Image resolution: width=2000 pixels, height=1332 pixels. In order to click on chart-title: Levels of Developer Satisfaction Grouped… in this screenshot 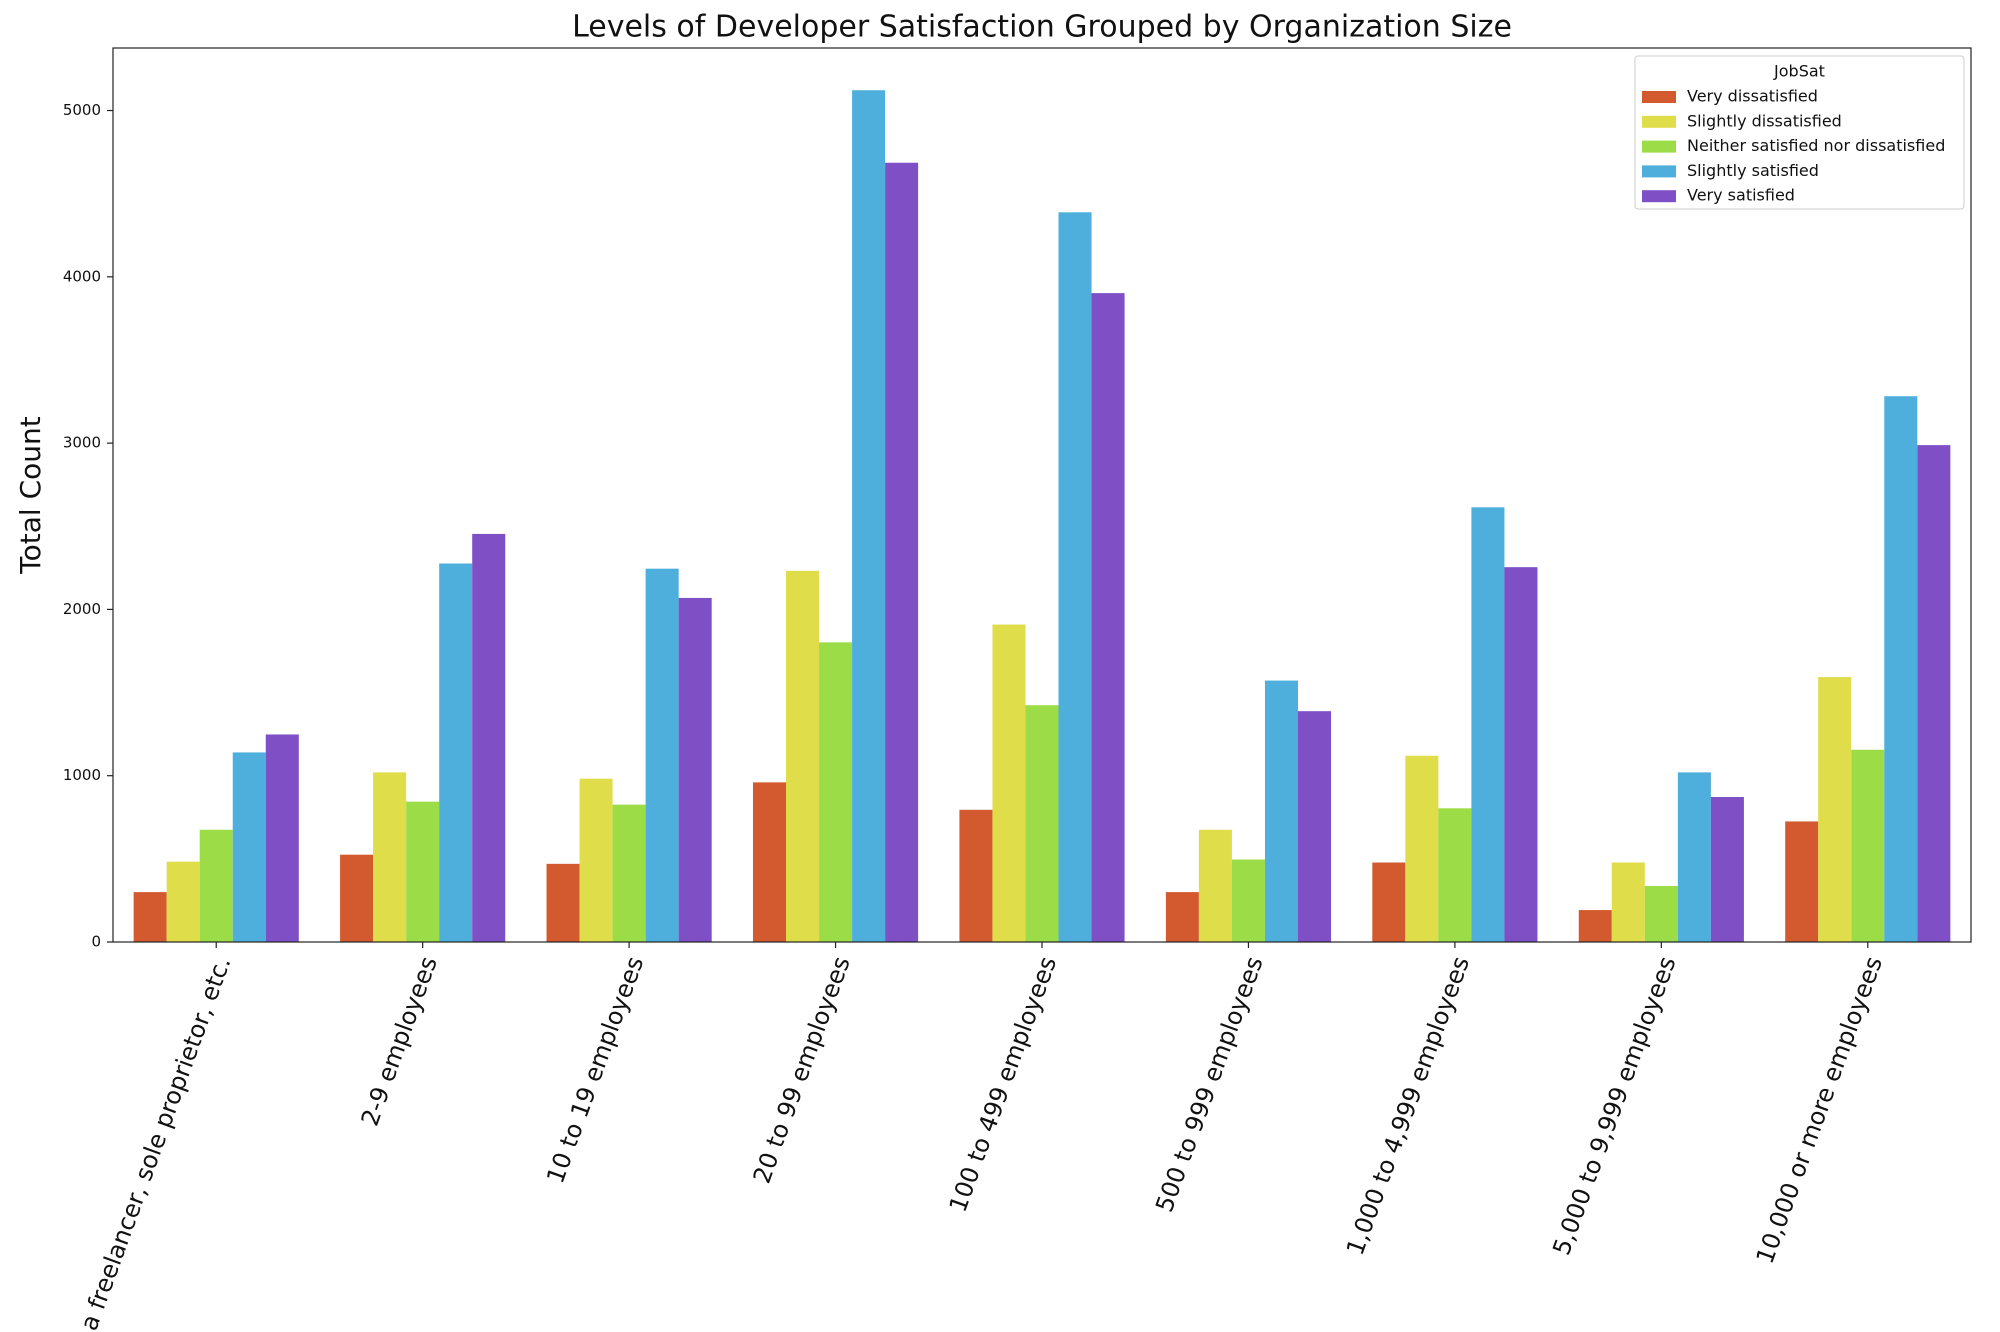, I will do `click(1042, 27)`.